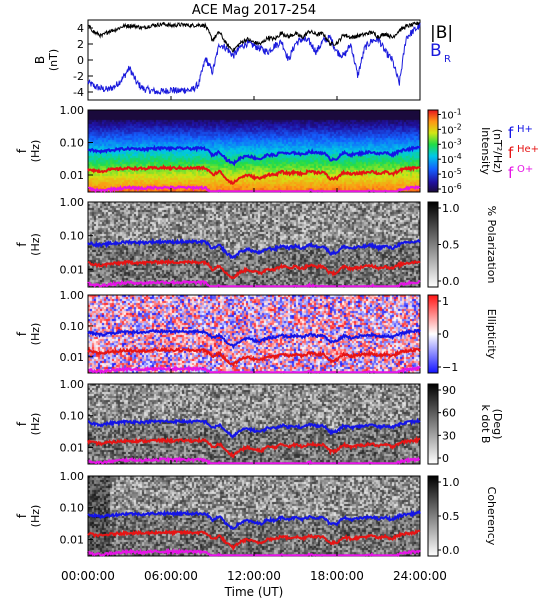 The height and width of the screenshot is (600, 550). What do you see at coordinates (441, 33) in the screenshot?
I see `legend-b-total: |B|` at bounding box center [441, 33].